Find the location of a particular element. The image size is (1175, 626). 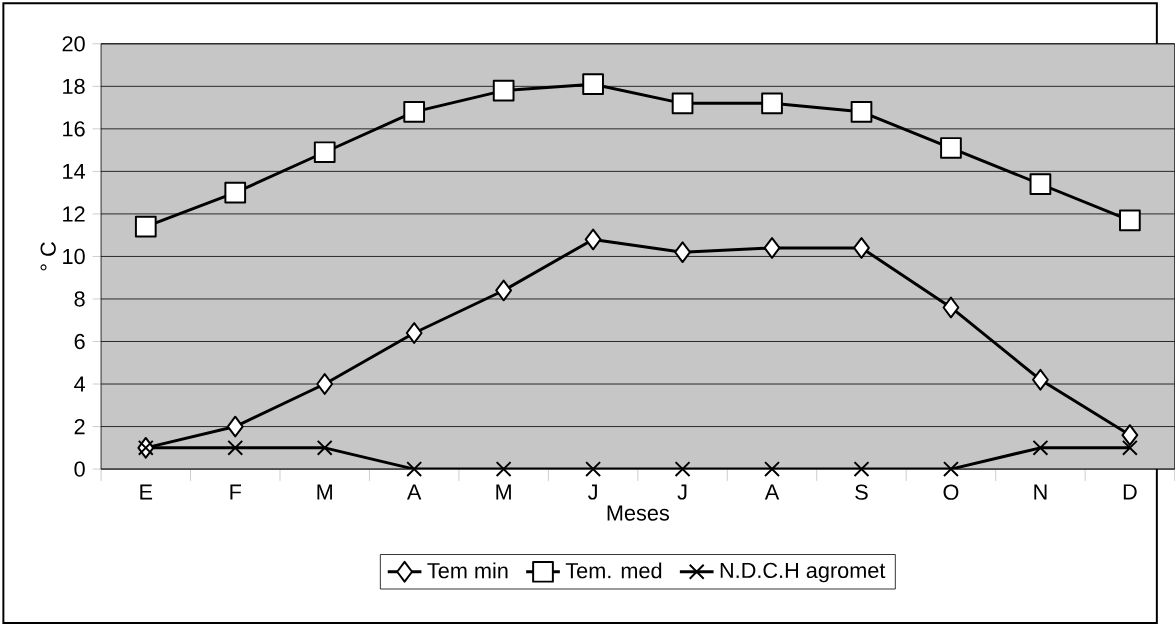

y-tick-label: 14 is located at coordinates (74, 171).